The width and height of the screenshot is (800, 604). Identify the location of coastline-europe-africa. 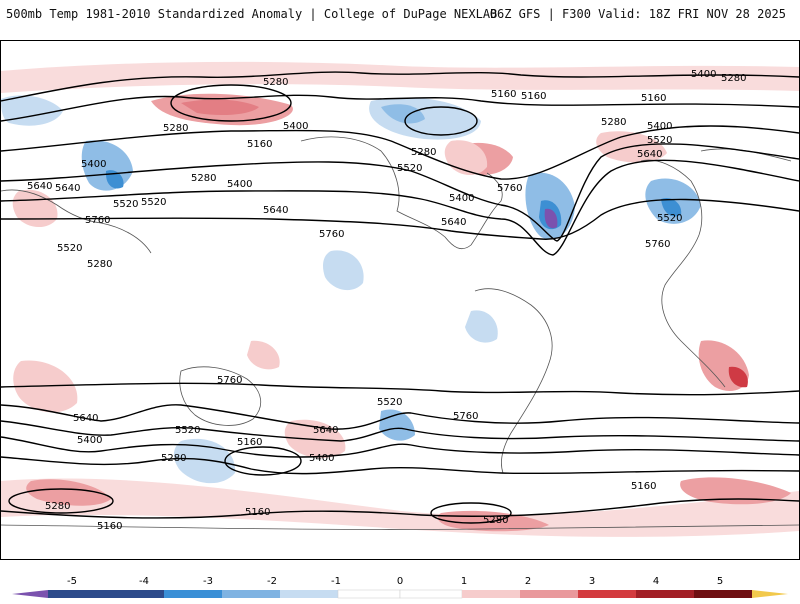
(683, 273).